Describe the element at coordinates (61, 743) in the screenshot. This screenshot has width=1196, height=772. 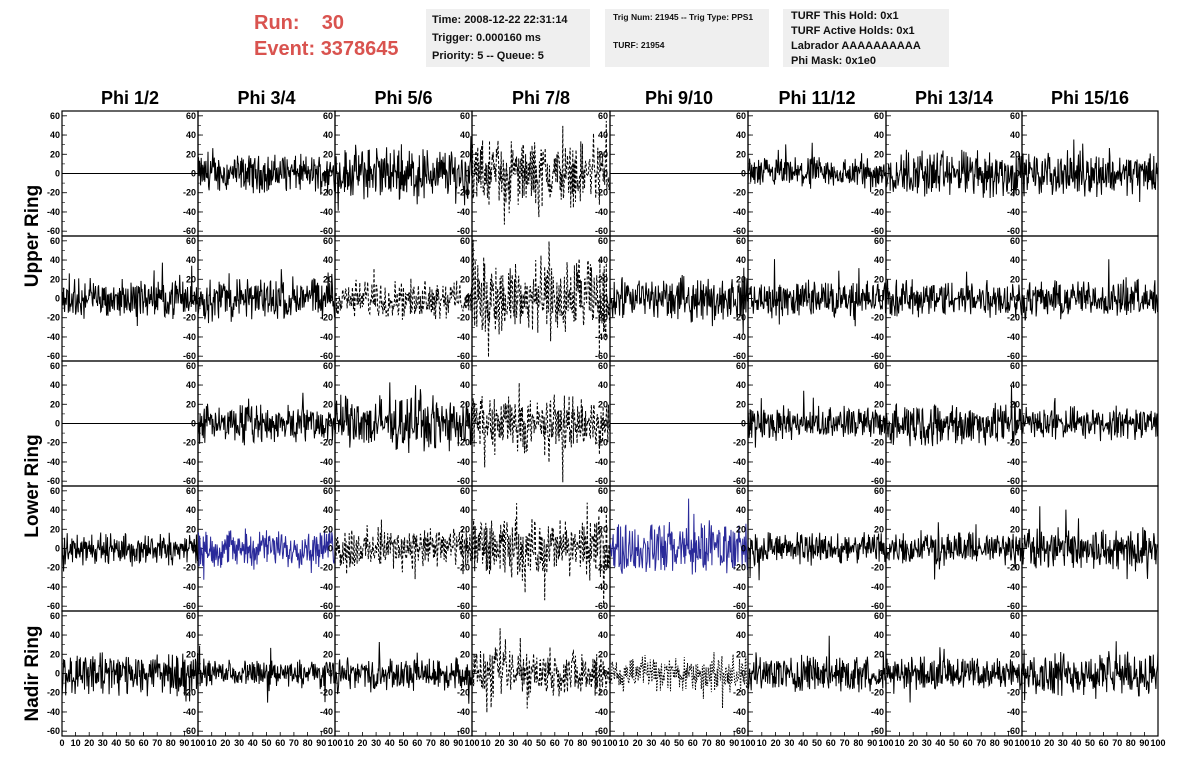
I see `x-tick-label: 0` at that location.